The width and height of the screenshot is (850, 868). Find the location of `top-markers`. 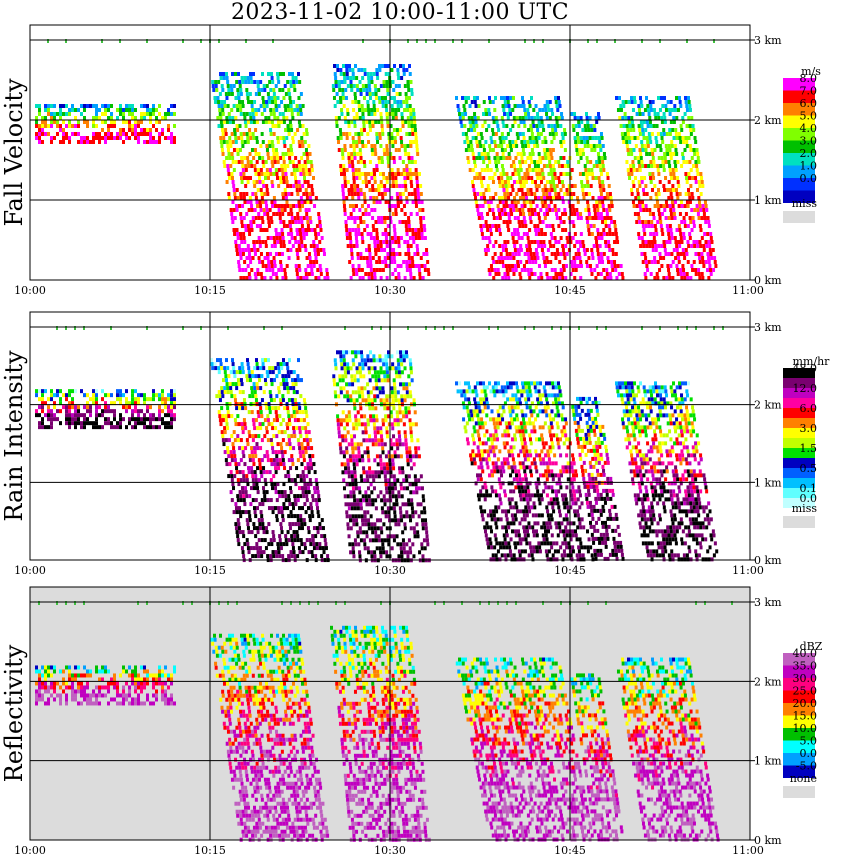

top-markers is located at coordinates (390, 328).